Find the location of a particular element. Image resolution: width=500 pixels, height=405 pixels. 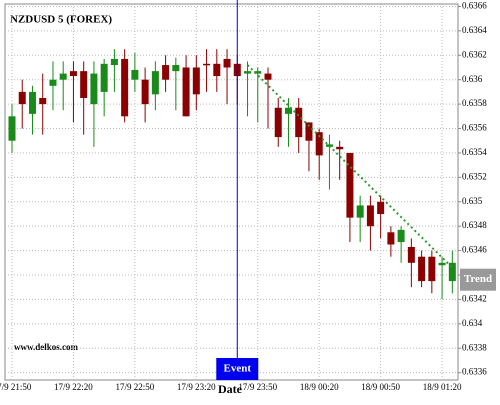

y-tick-label: 0.6364 is located at coordinates (474, 30).